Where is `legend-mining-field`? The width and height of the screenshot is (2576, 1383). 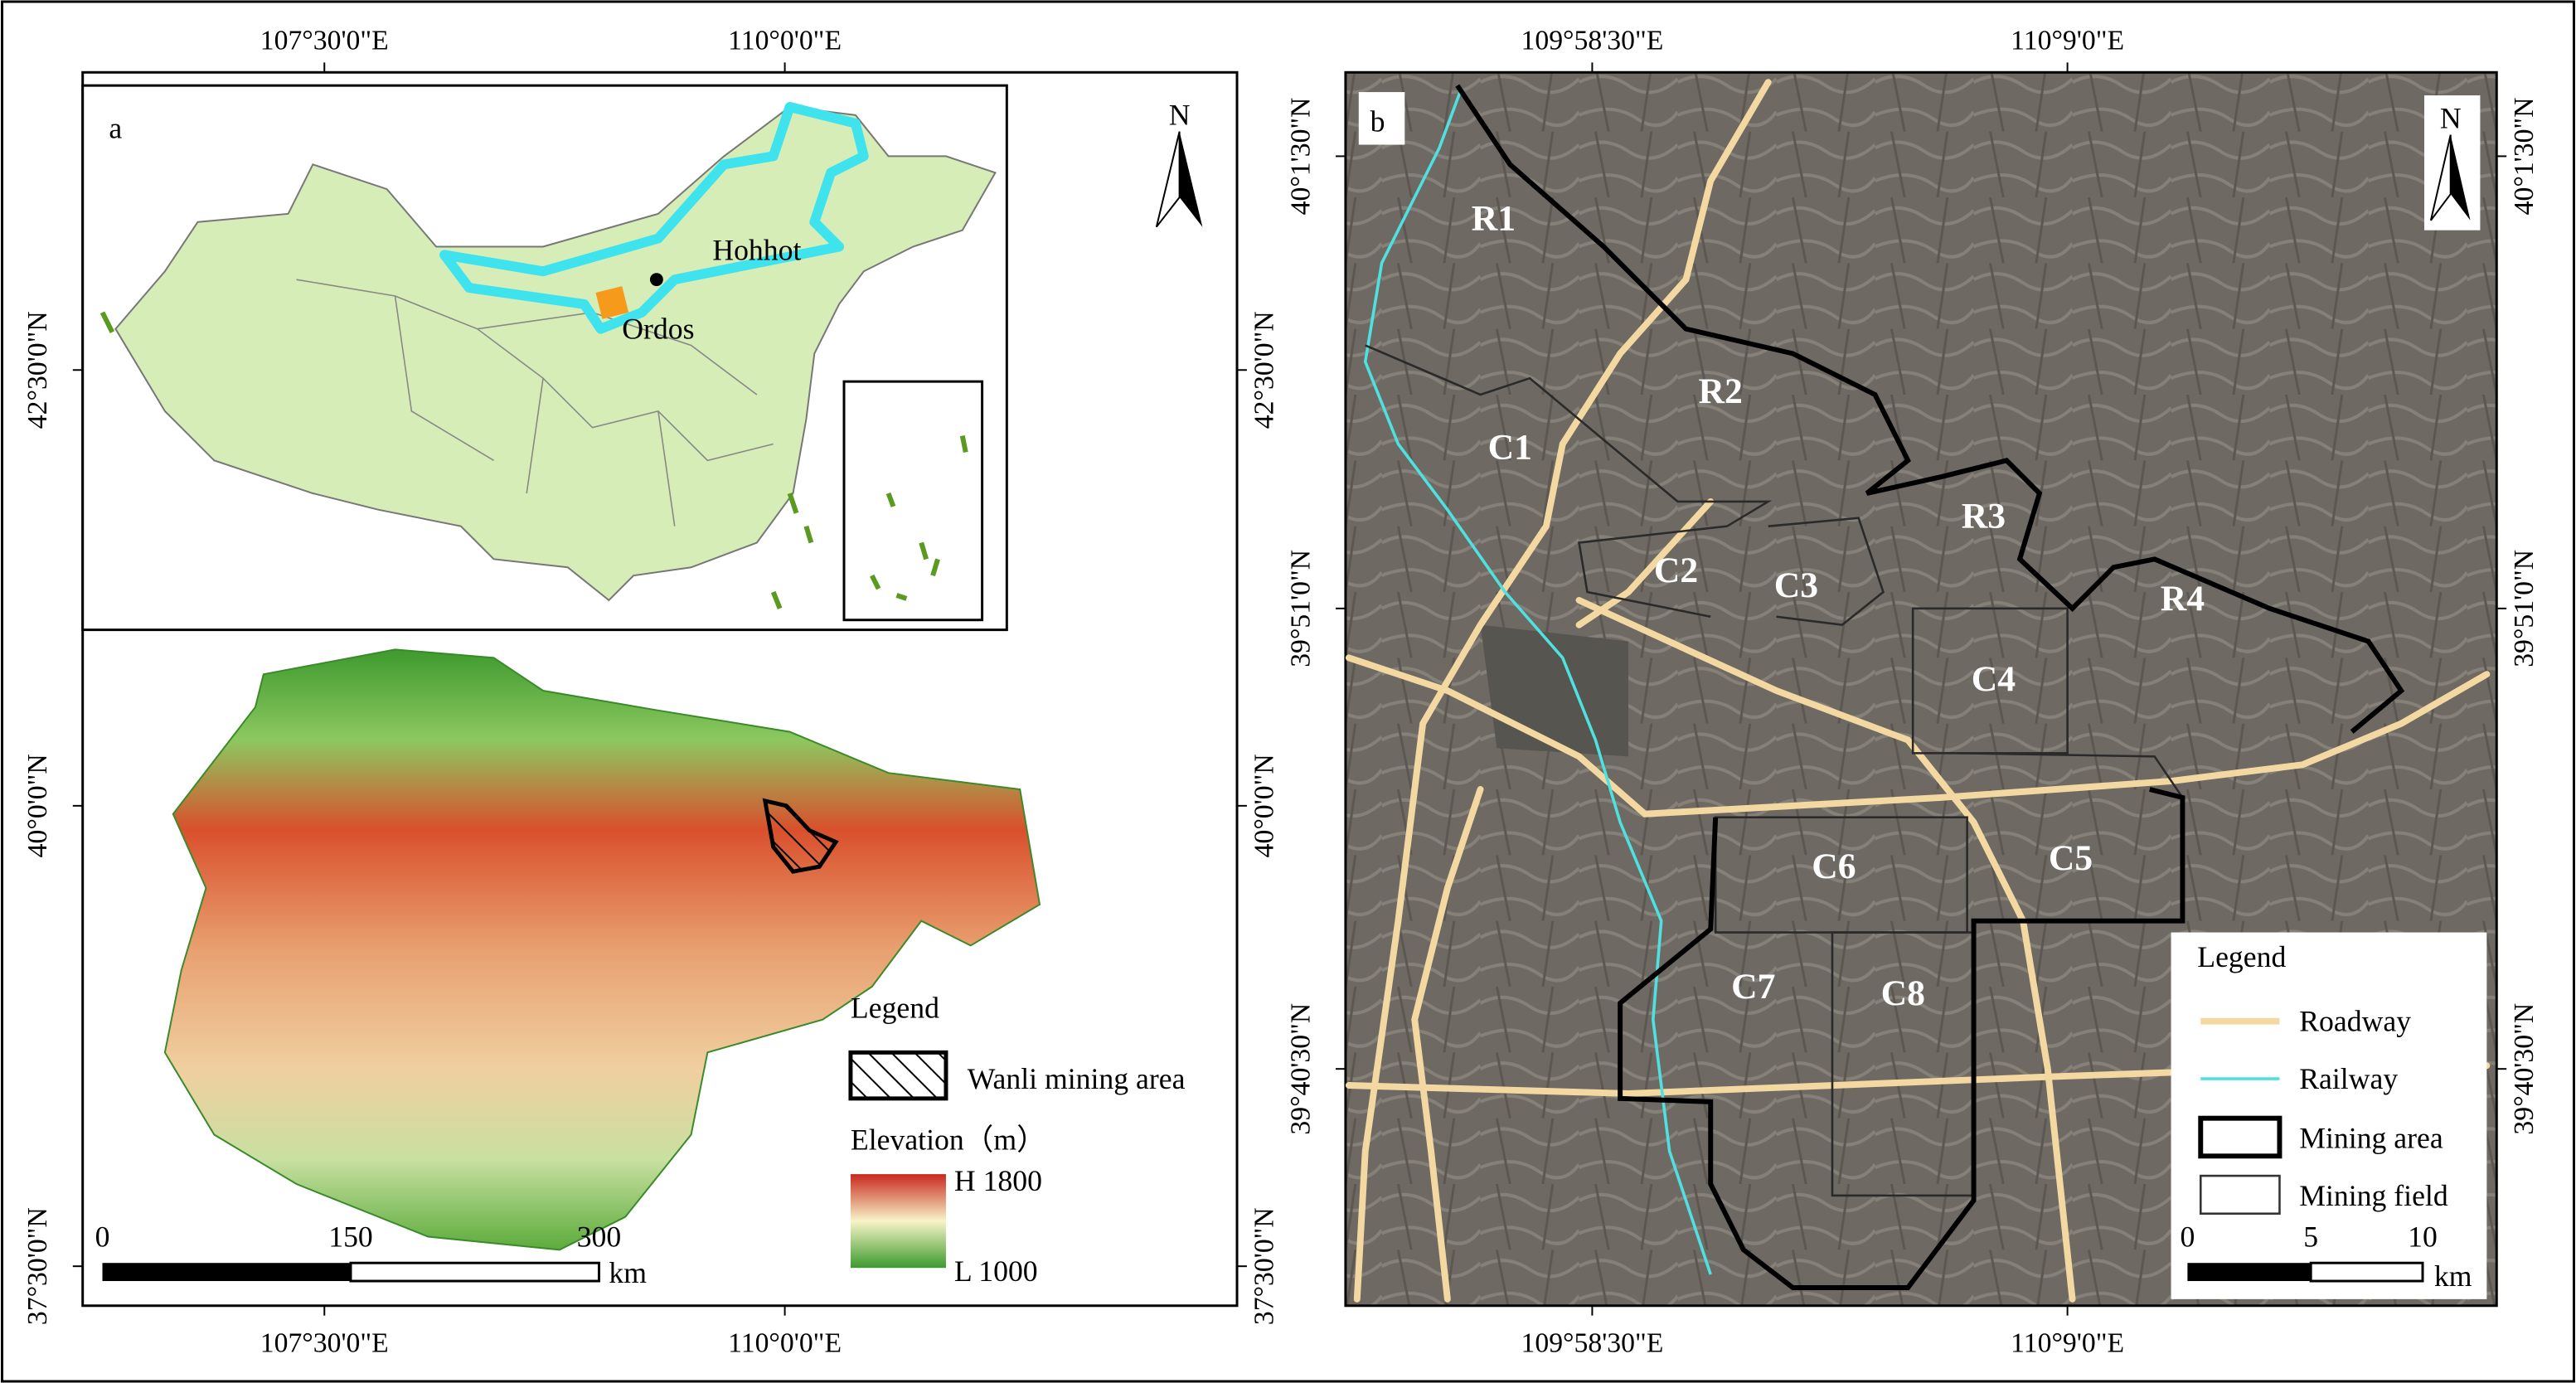
legend-mining-field is located at coordinates (2240, 1195).